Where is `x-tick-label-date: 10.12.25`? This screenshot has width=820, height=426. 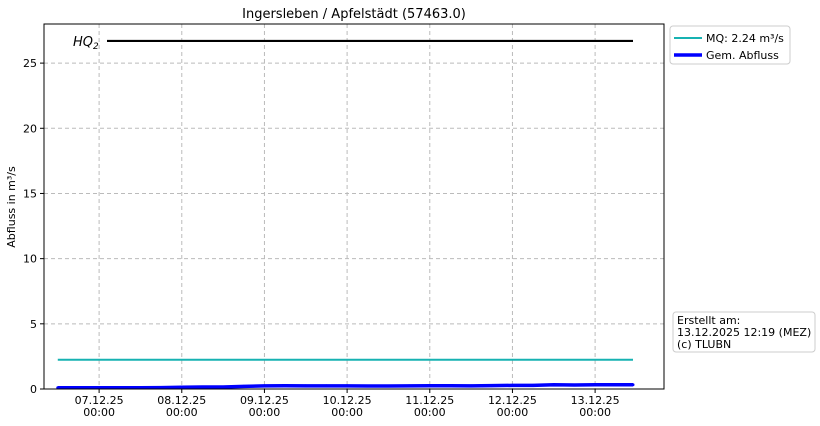
x-tick-label-date: 10.12.25 is located at coordinates (347, 400).